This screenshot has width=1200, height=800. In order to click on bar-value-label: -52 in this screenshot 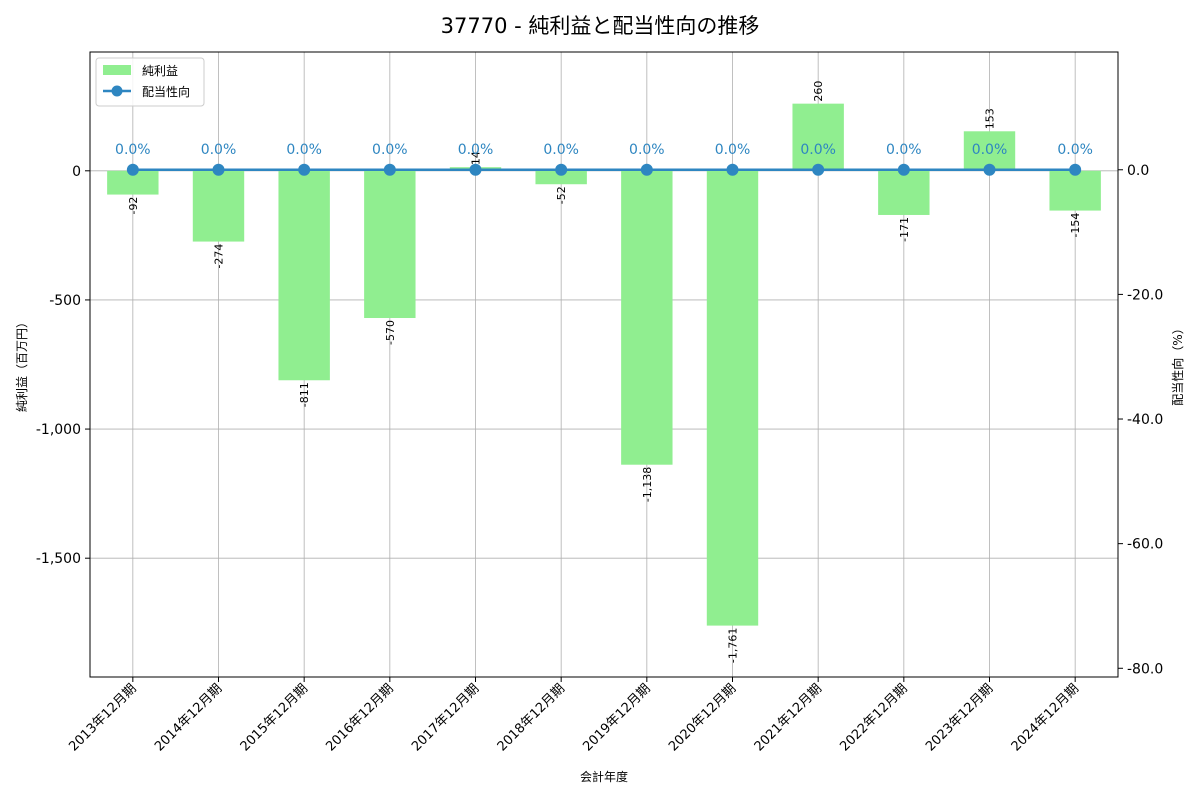, I will do `click(561, 195)`.